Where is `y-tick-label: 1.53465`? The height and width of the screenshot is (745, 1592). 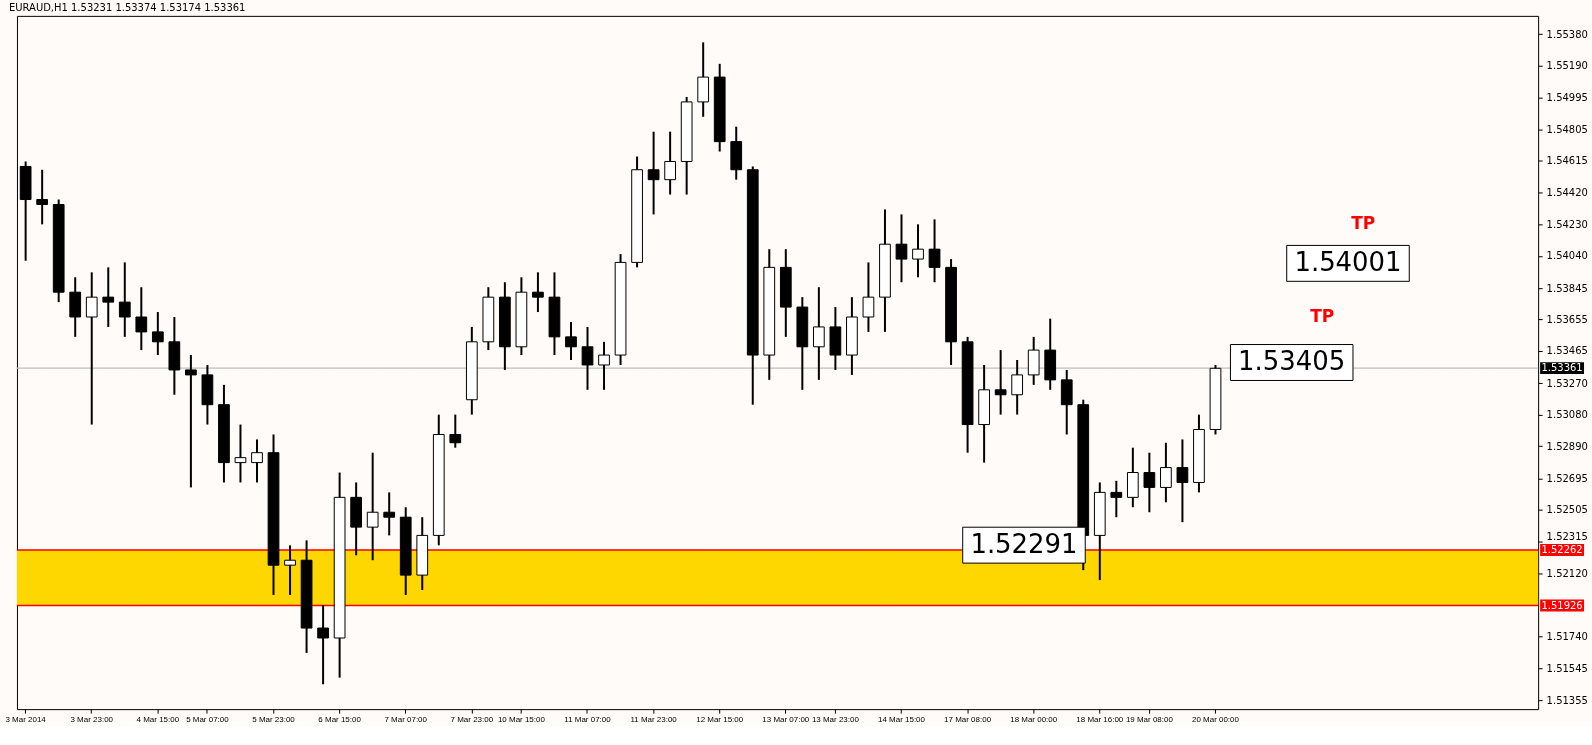
y-tick-label: 1.53465 is located at coordinates (1567, 351).